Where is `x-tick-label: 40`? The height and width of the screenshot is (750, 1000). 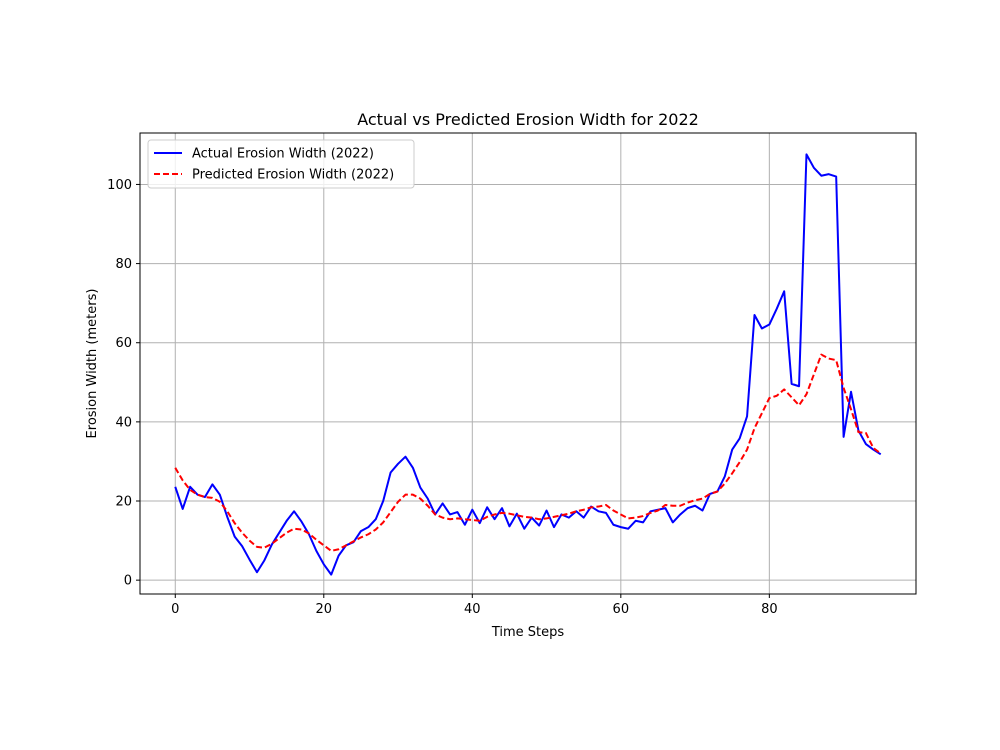 x-tick-label: 40 is located at coordinates (472, 609).